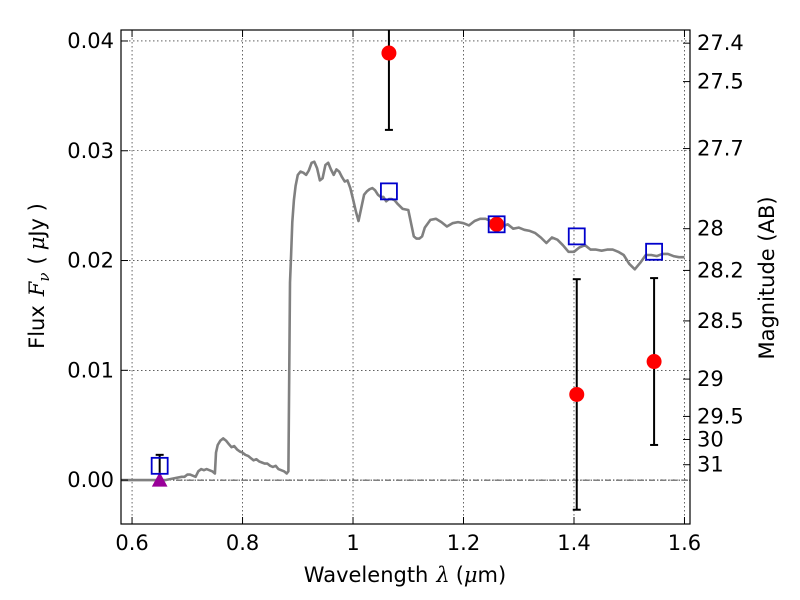 The image size is (800, 600). What do you see at coordinates (720, 270) in the screenshot?
I see `mag-tick-label: 28.2` at bounding box center [720, 270].